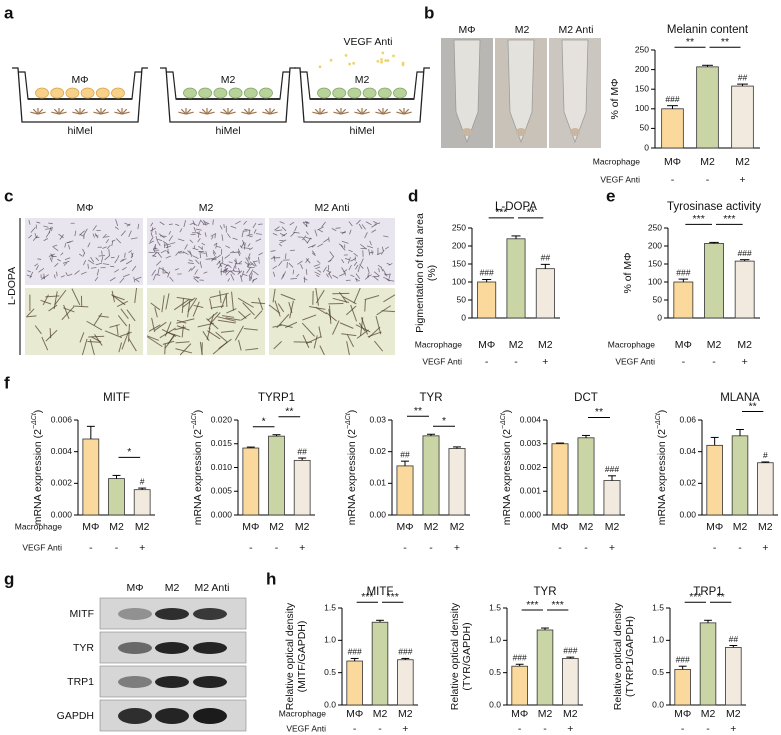 This screenshot has width=781, height=735. Describe the element at coordinates (362, 80) in the screenshot. I see `cell-label: M2` at that location.